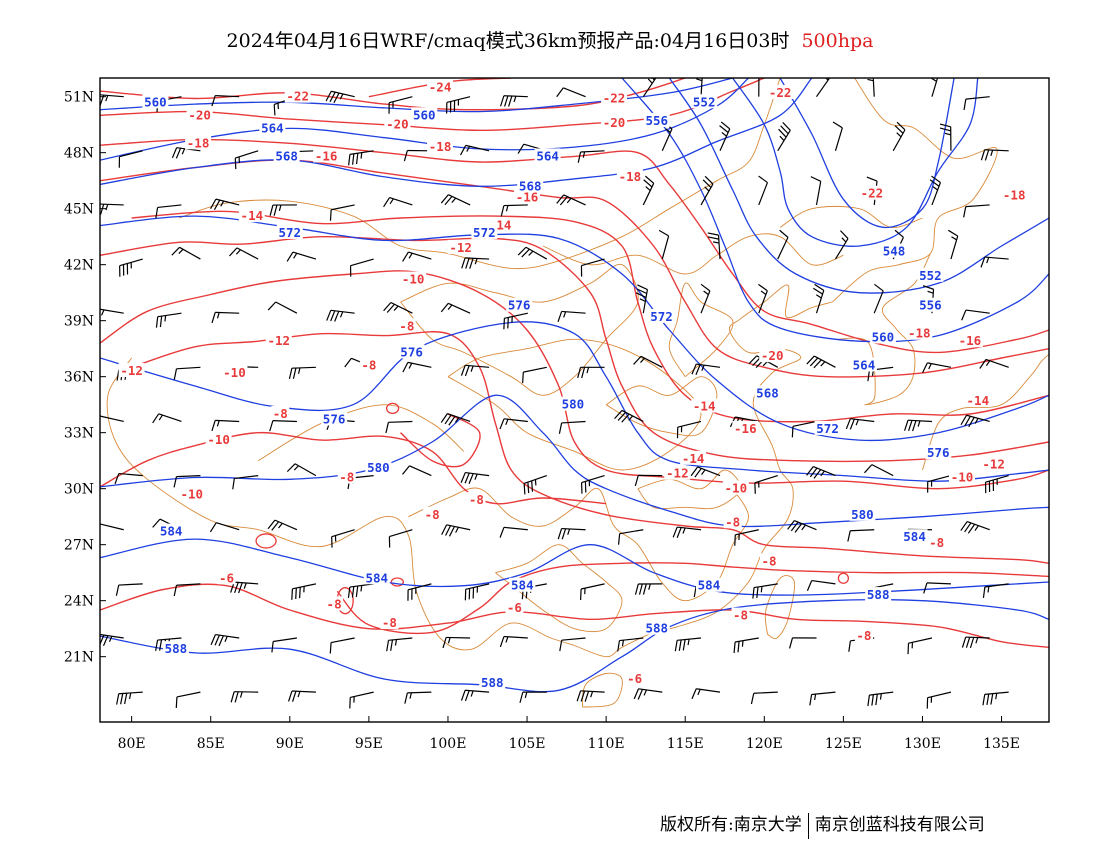 This screenshot has height=850, width=1100. I want to click on y-tick-label: 45N, so click(79, 210).